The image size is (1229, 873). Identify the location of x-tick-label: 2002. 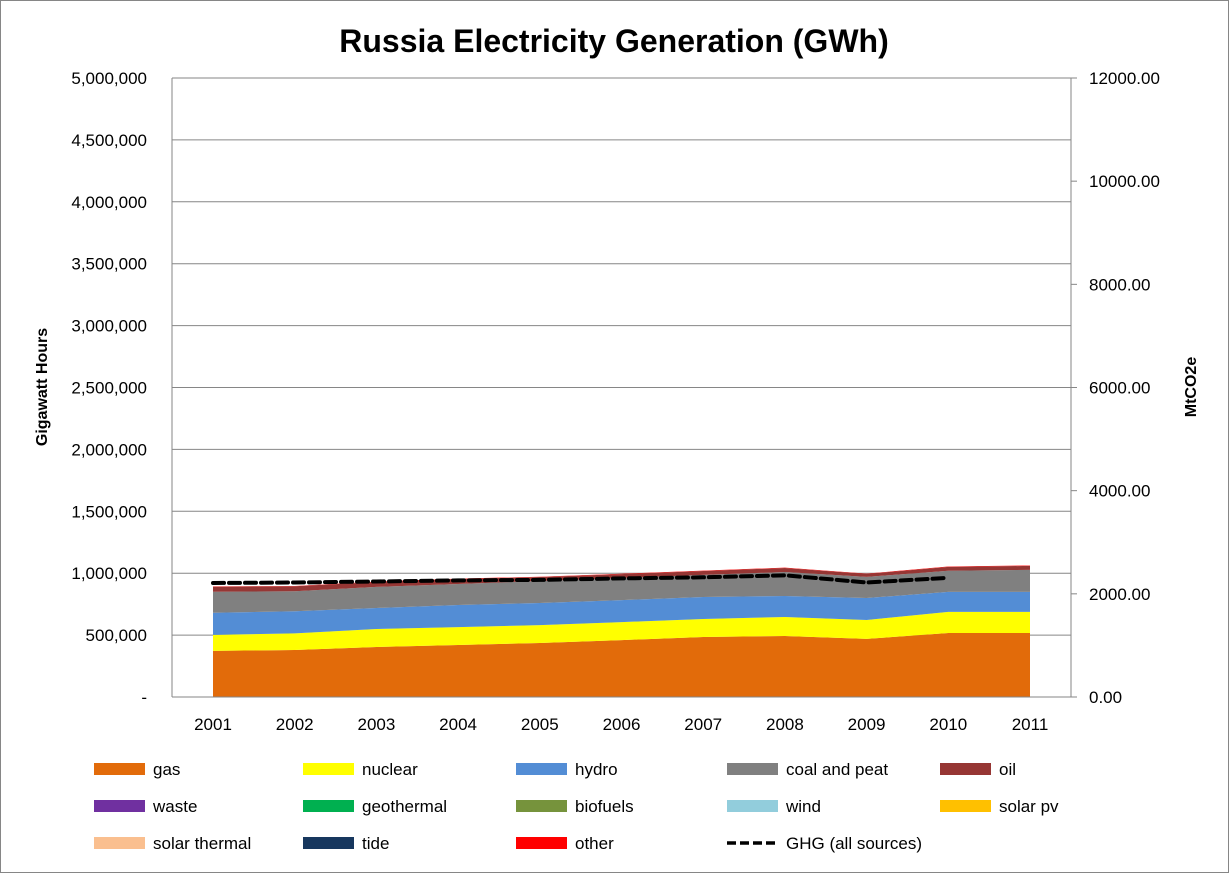
(295, 724).